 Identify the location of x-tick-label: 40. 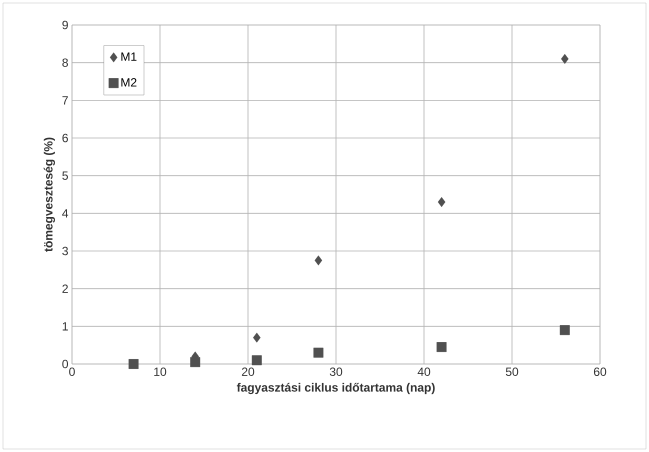
(424, 372).